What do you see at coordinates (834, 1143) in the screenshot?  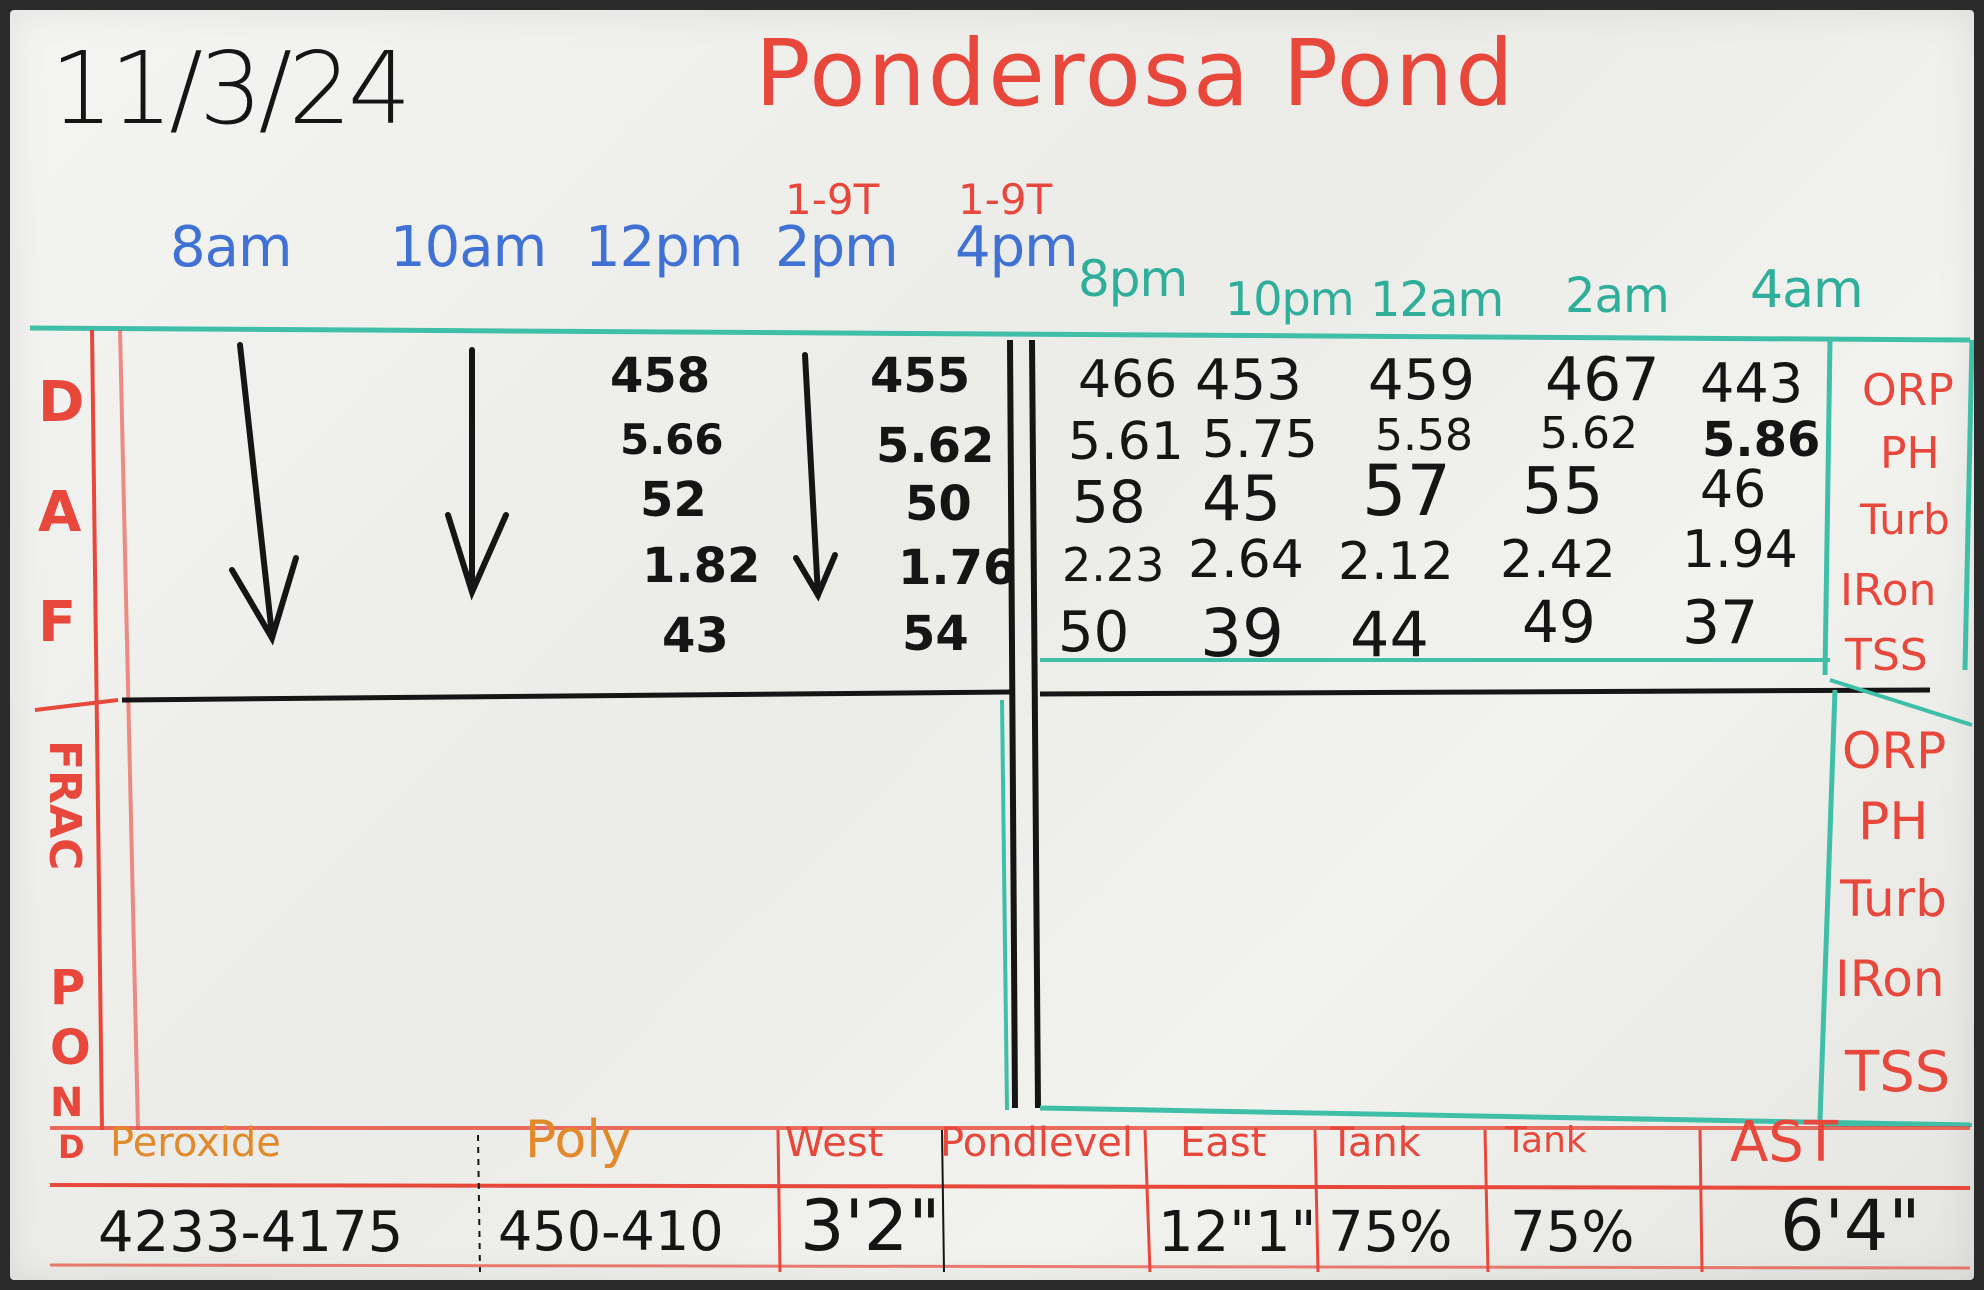 I see `label-west: West` at bounding box center [834, 1143].